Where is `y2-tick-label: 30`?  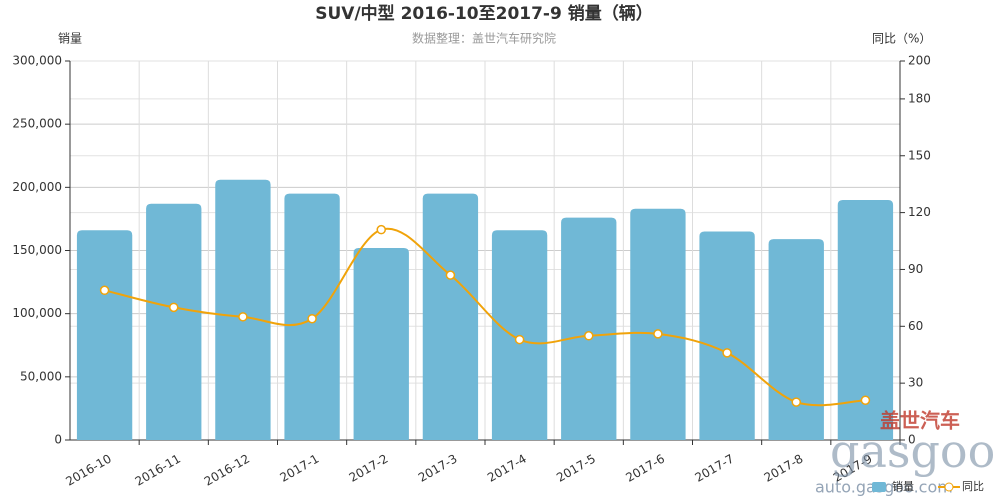 y2-tick-label: 30 is located at coordinates (915, 383).